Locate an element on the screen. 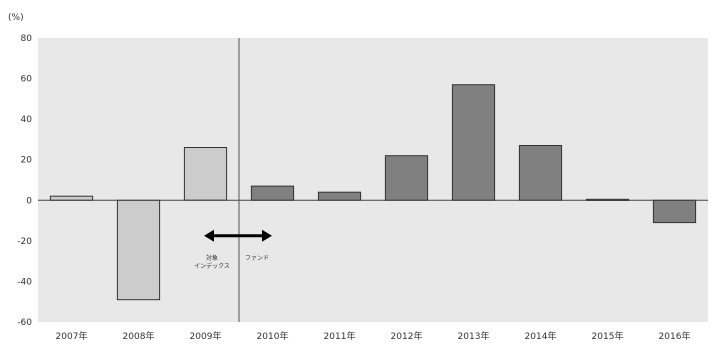 The width and height of the screenshot is (713, 344). annotation-index-line1: 対象 is located at coordinates (212, 258).